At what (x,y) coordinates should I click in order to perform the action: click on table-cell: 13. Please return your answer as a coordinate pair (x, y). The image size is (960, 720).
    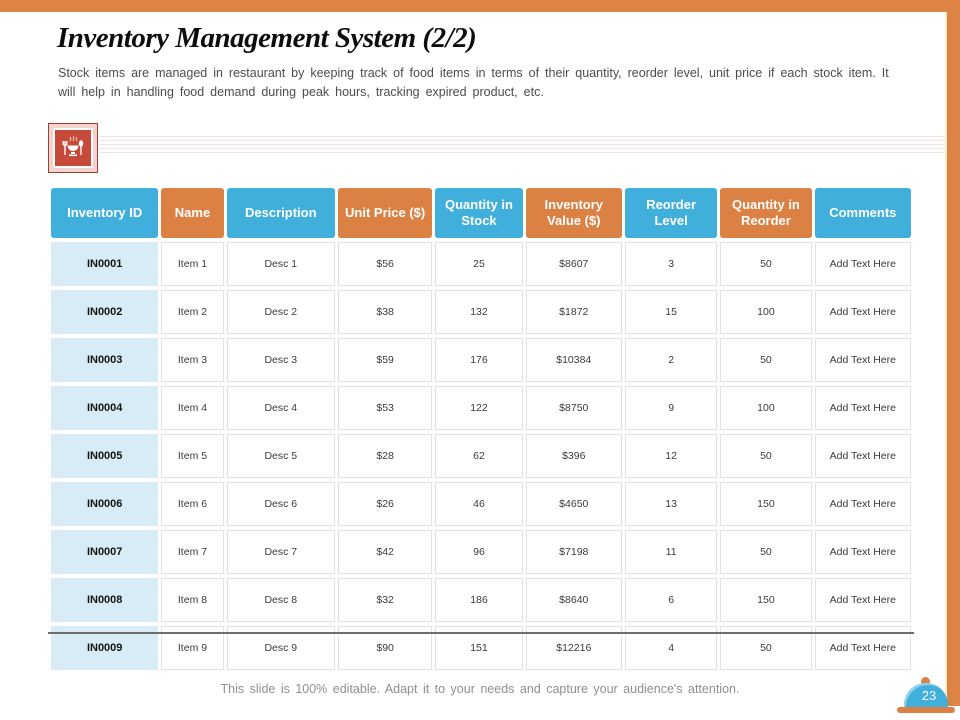
    Looking at the image, I should click on (671, 504).